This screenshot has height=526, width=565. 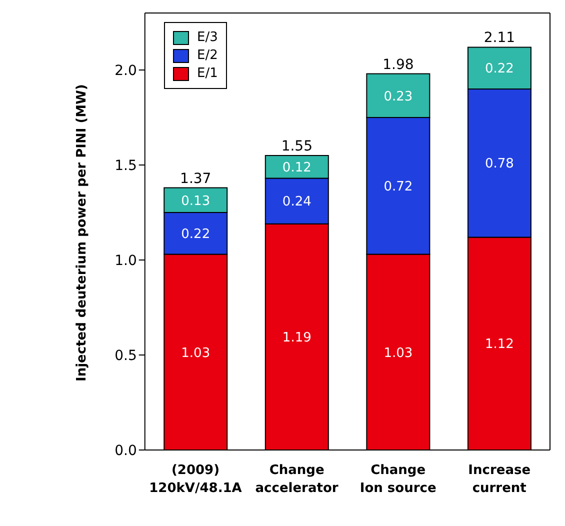 I want to click on total-label: 1.55, so click(x=296, y=146).